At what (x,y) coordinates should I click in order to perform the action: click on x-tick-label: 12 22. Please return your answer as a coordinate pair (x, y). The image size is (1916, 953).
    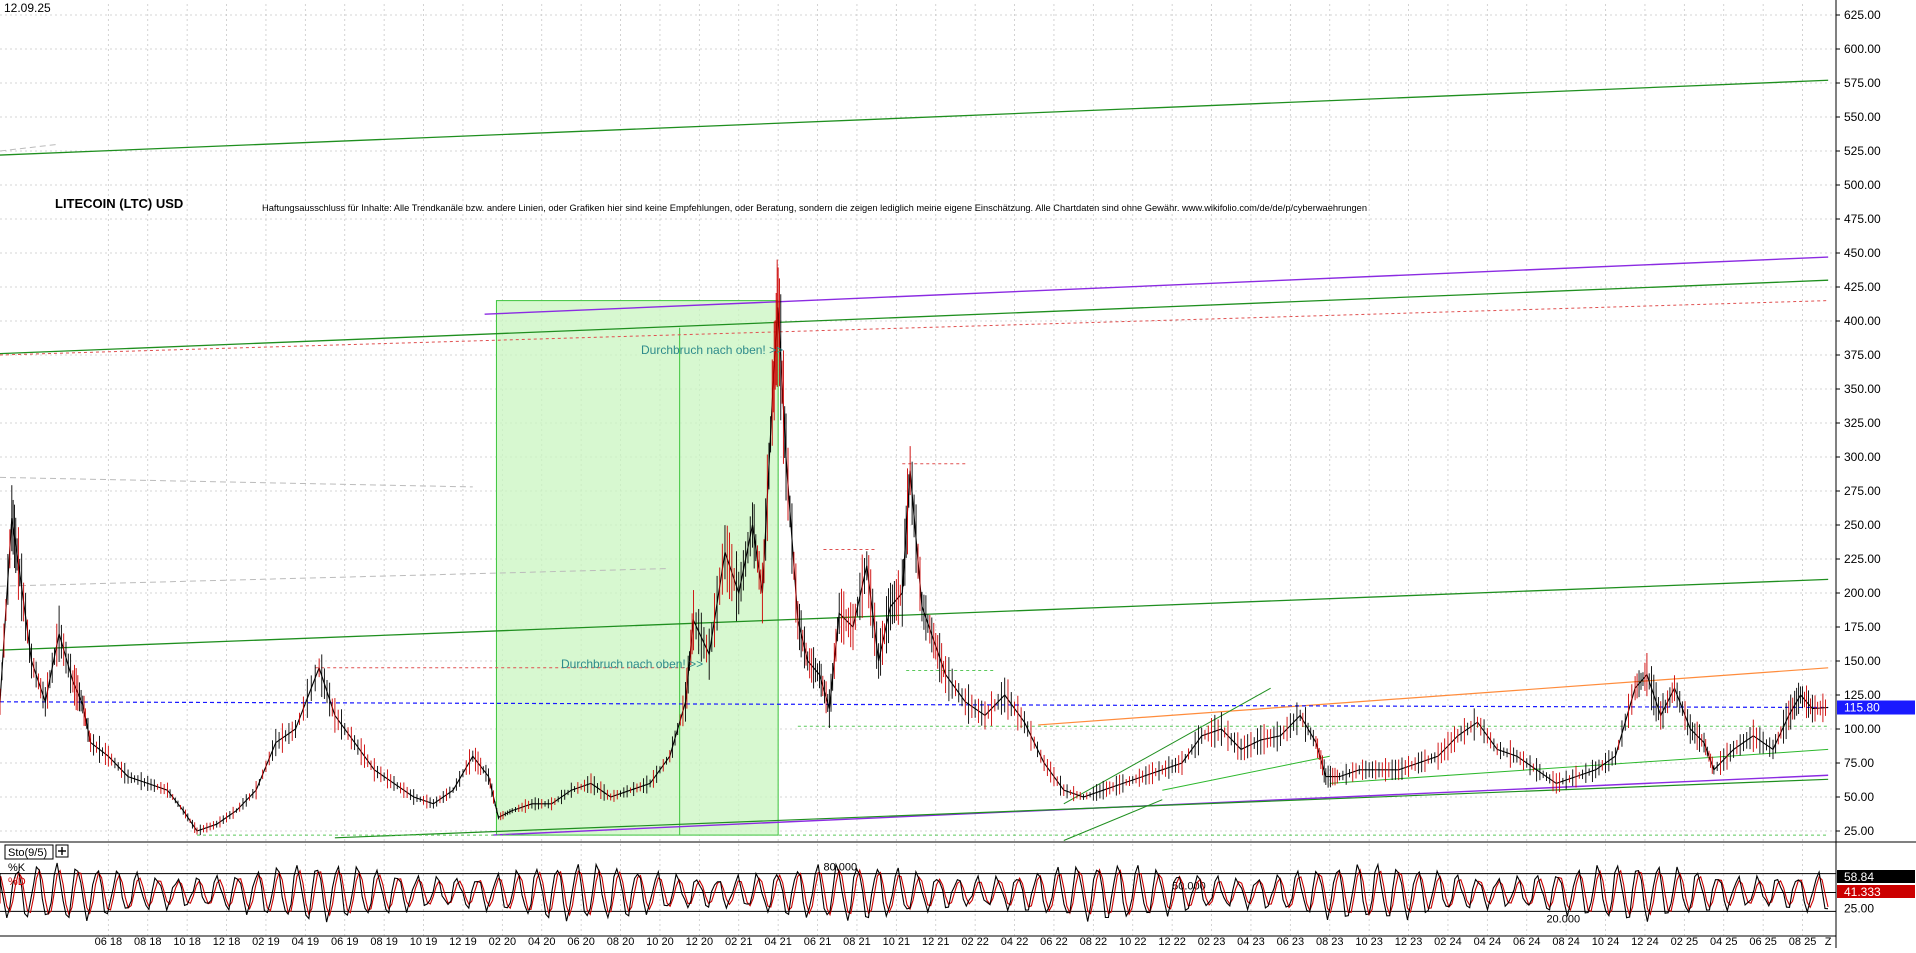
    Looking at the image, I should click on (1172, 942).